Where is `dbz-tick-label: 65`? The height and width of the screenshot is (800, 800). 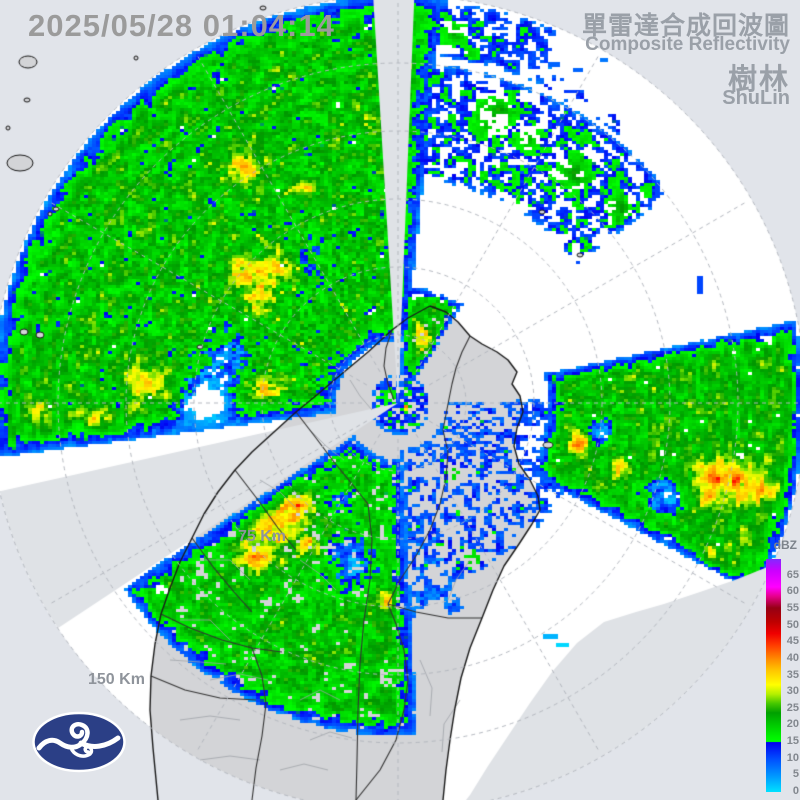
dbz-tick-label: 65 is located at coordinates (792, 574).